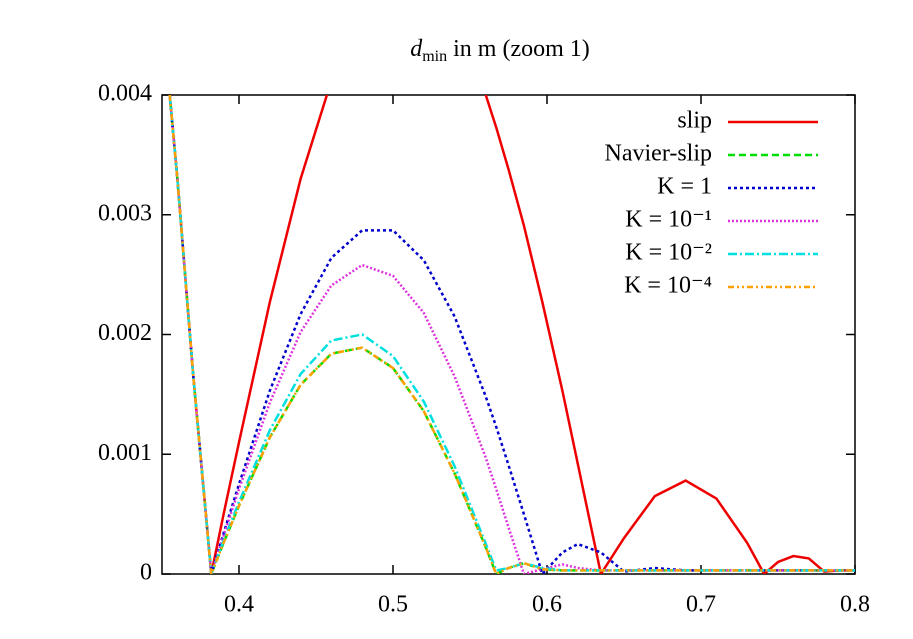 The height and width of the screenshot is (639, 913). I want to click on title-text: in m (zoom 1), so click(518, 49).